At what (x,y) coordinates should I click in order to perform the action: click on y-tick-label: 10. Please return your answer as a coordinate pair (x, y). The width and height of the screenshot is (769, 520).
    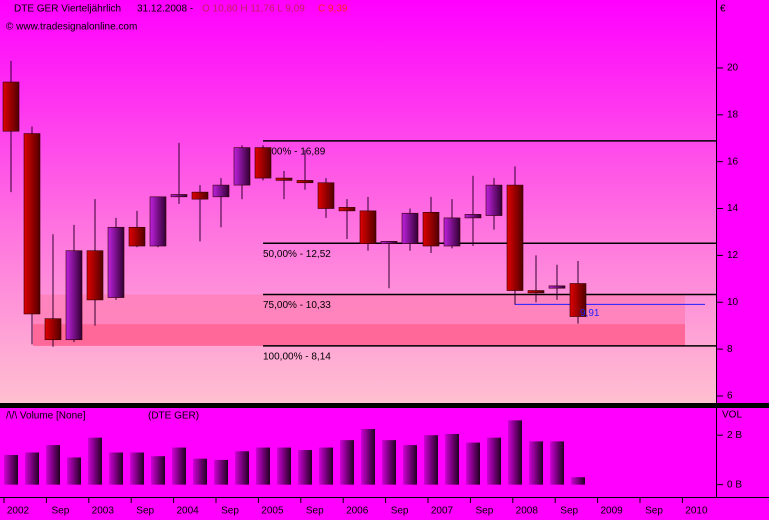
    Looking at the image, I should click on (733, 302).